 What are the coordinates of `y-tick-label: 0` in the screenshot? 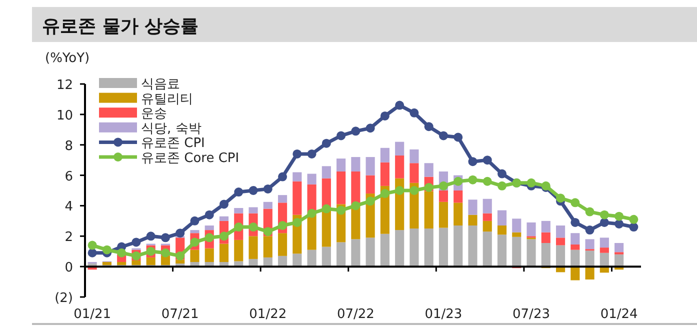 It's located at (68, 268).